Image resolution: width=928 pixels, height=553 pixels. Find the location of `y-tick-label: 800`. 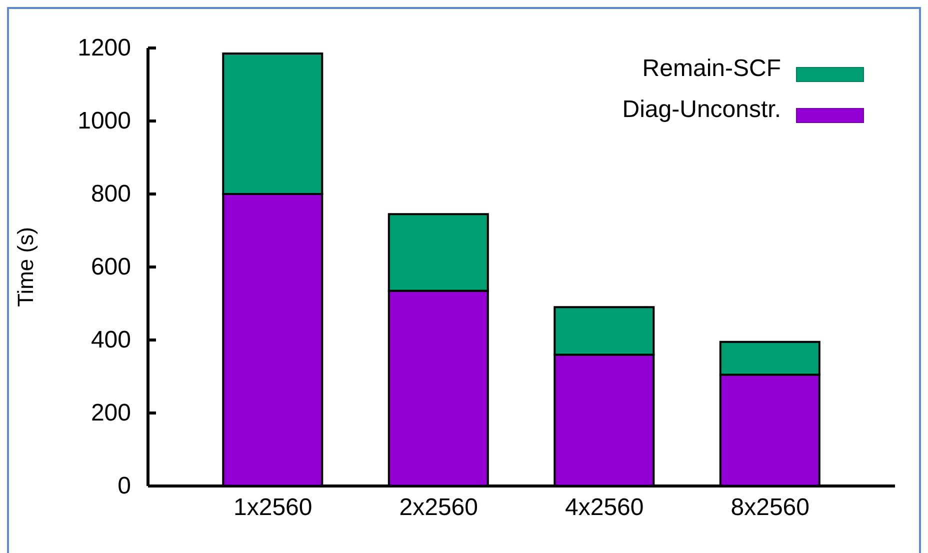

y-tick-label: 800 is located at coordinates (110, 194).